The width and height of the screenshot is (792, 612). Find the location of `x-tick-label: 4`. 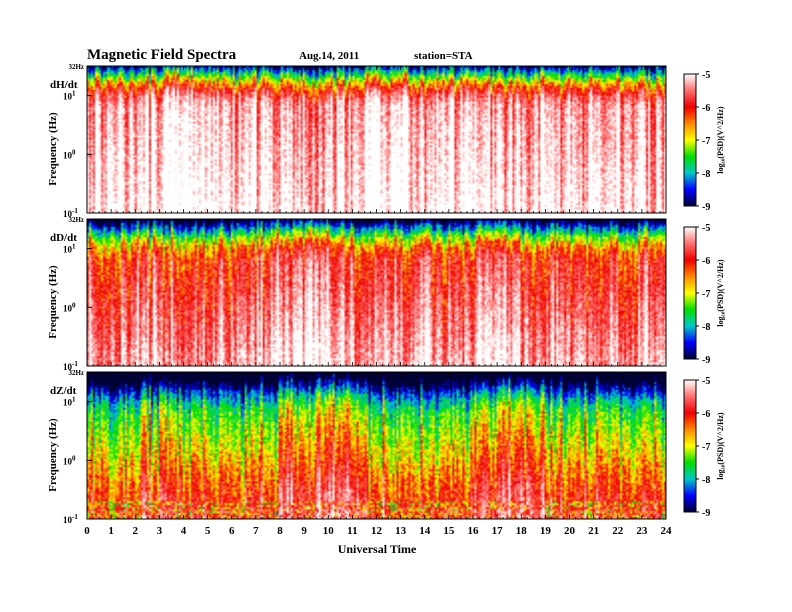

x-tick-label: 4 is located at coordinates (184, 531).